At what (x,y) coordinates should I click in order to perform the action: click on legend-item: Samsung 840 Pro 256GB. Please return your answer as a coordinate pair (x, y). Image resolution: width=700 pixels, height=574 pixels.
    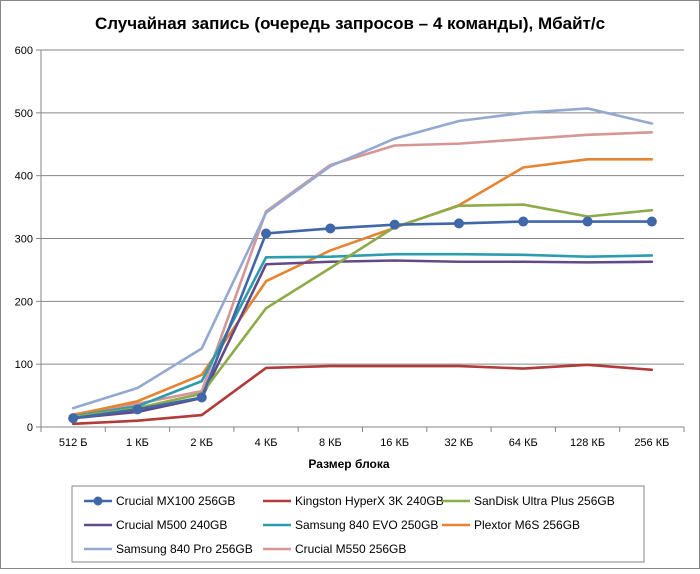
    Looking at the image, I should click on (168, 549).